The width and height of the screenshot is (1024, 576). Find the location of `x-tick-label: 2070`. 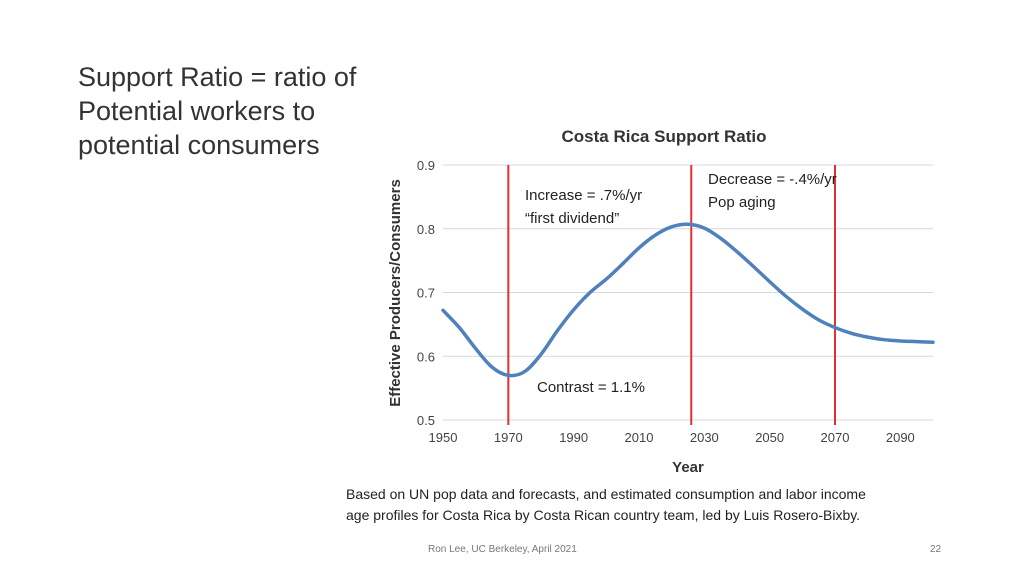

x-tick-label: 2070 is located at coordinates (835, 437).